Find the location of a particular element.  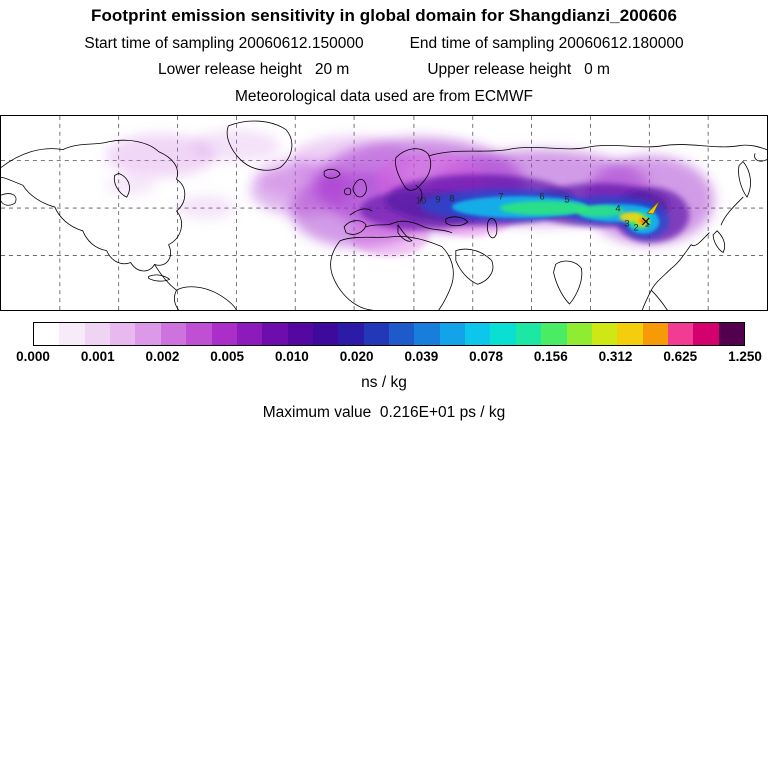

coast-caspian-black-sea is located at coordinates (471, 227).